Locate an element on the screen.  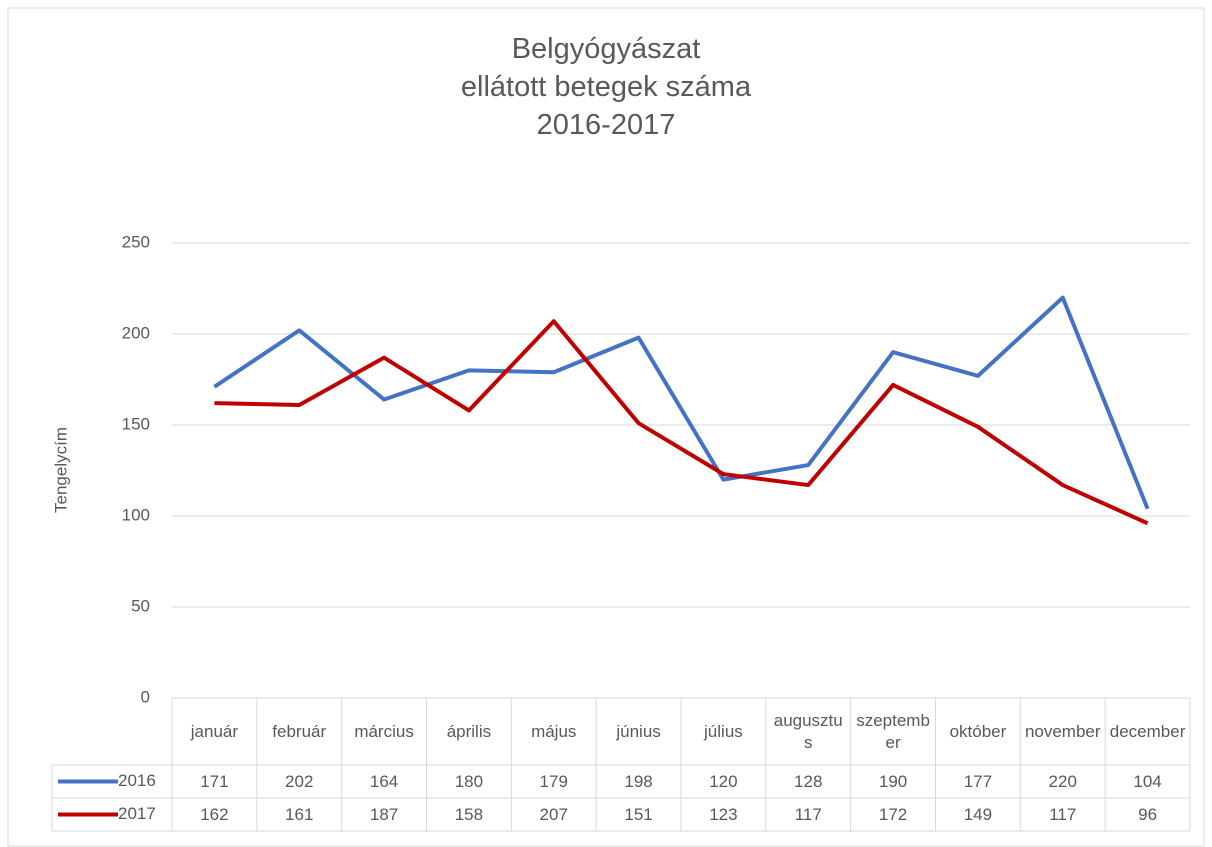
table-value: 161 is located at coordinates (299, 814).